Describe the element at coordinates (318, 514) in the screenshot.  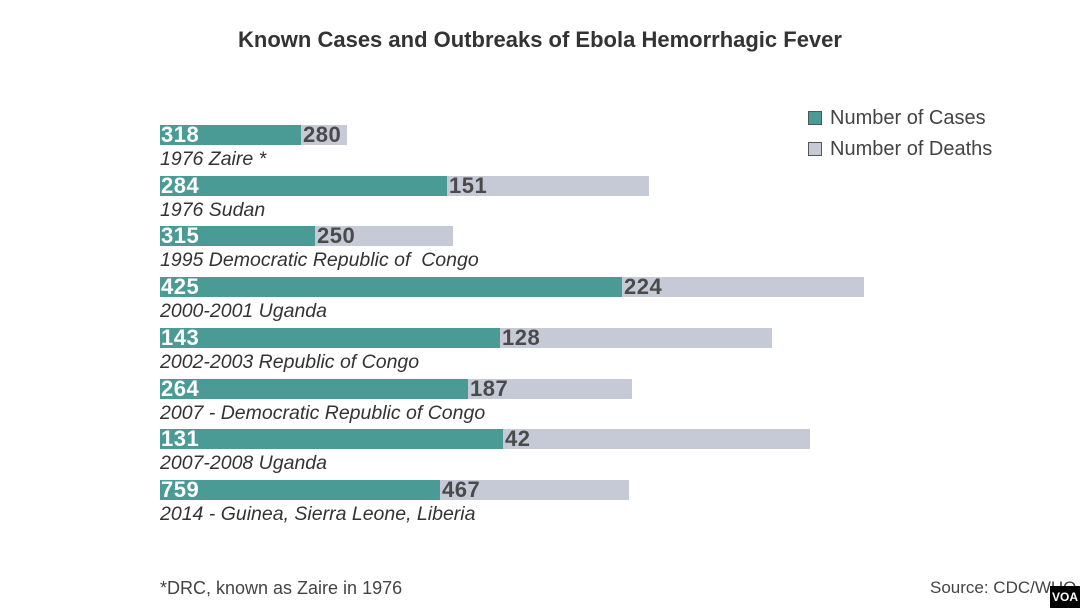
I see `category-label: 2014 - Guinea, Sierra Leone, Liberia` at that location.